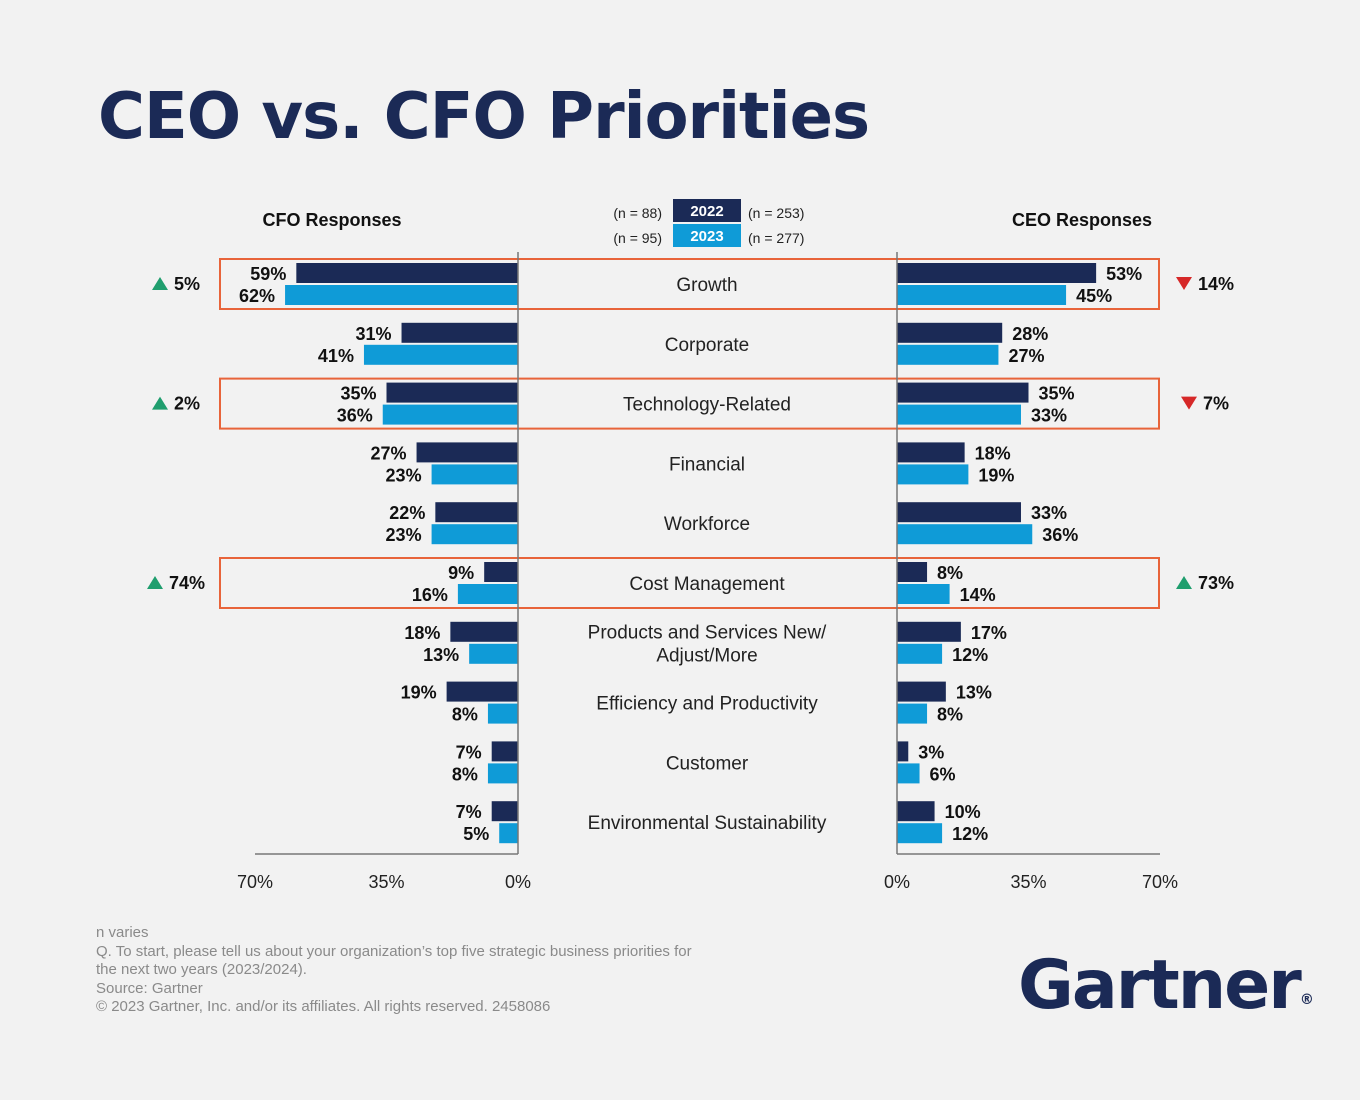  What do you see at coordinates (707, 632) in the screenshot?
I see `category-label-line: Products and Services New/` at bounding box center [707, 632].